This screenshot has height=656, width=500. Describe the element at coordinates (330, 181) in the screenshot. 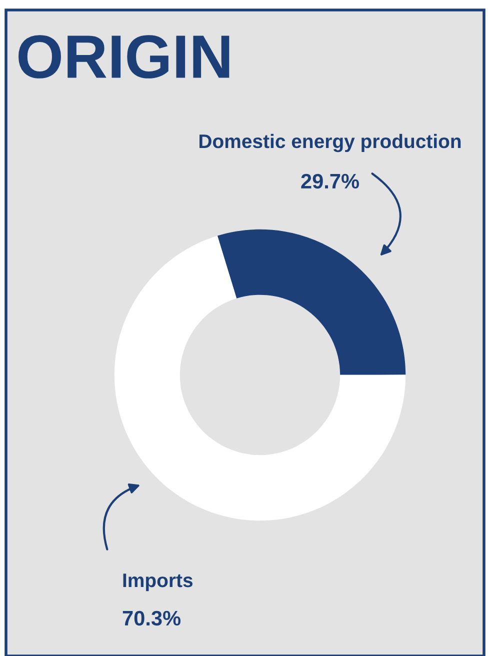

I see `data-label: 29.7%` at that location.